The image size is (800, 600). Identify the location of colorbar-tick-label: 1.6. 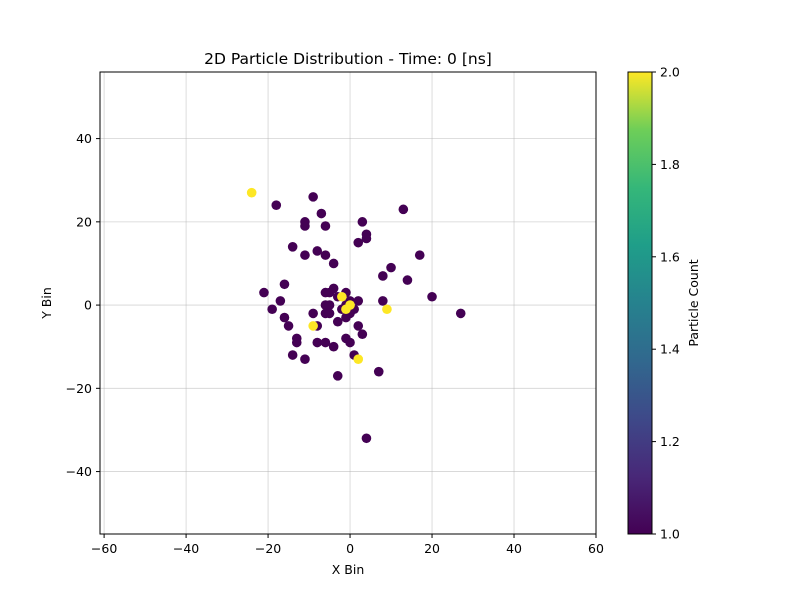
(670, 256).